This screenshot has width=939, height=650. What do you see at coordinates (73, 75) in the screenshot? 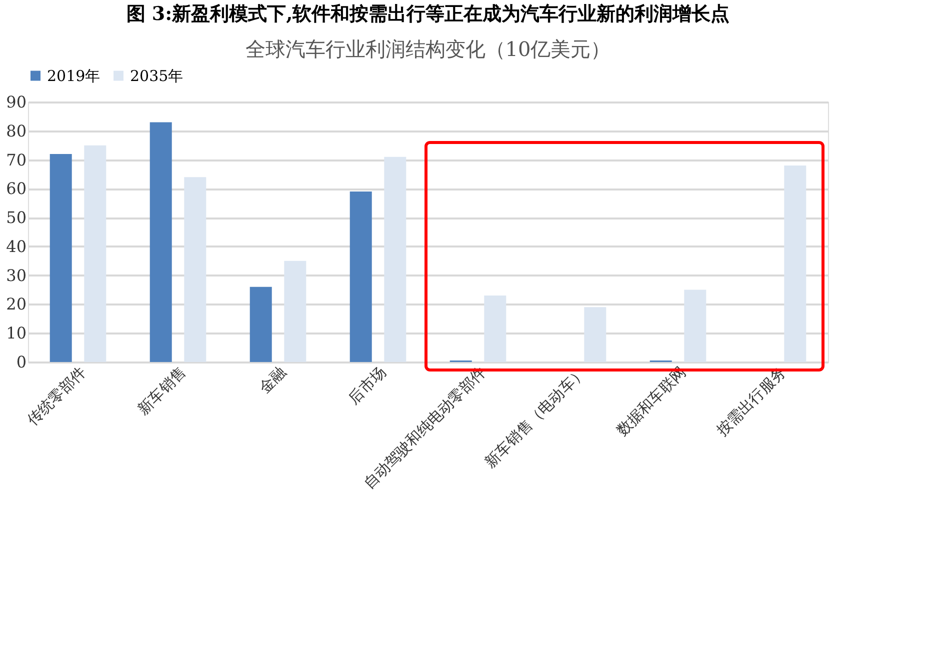
I see `legend-label: 2019年` at bounding box center [73, 75].